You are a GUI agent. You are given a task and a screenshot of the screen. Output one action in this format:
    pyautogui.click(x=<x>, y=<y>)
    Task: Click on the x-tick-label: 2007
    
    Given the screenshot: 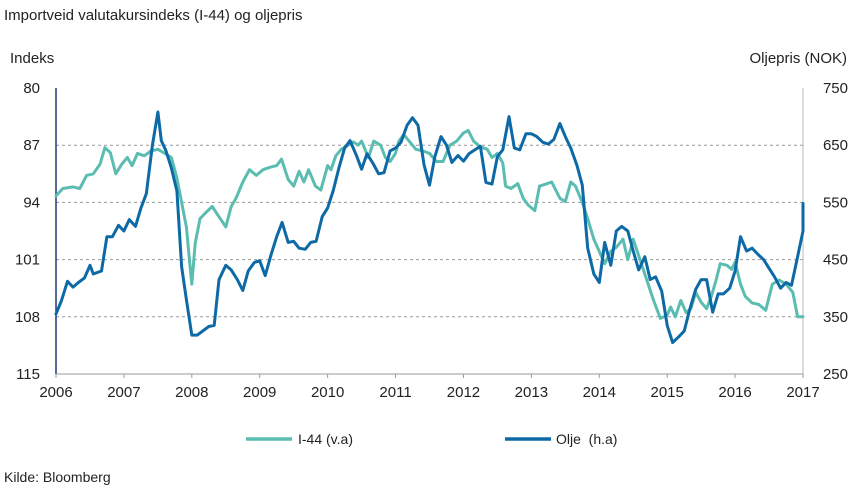 What is the action you would take?
    pyautogui.click(x=123, y=392)
    